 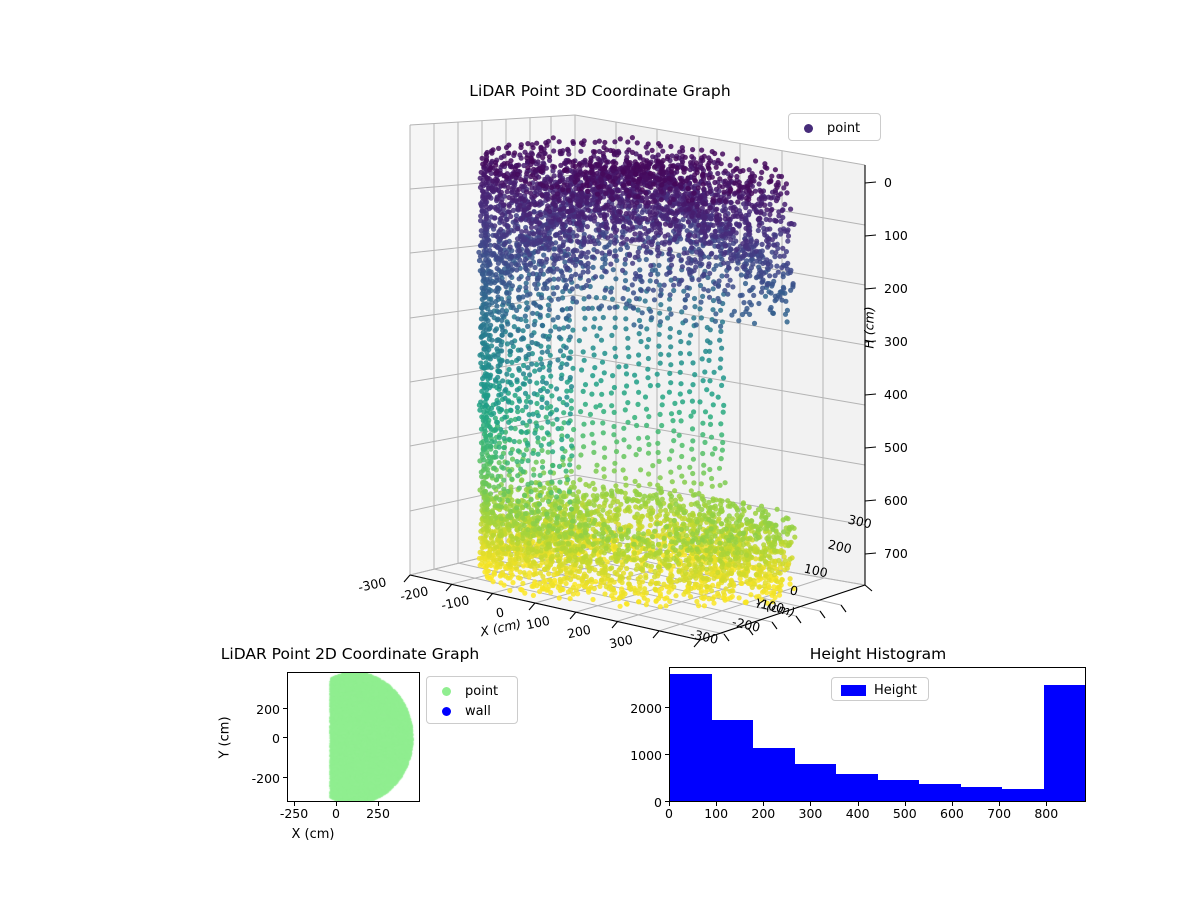 I want to click on histogram-xtick-1: 100, so click(x=716, y=813).